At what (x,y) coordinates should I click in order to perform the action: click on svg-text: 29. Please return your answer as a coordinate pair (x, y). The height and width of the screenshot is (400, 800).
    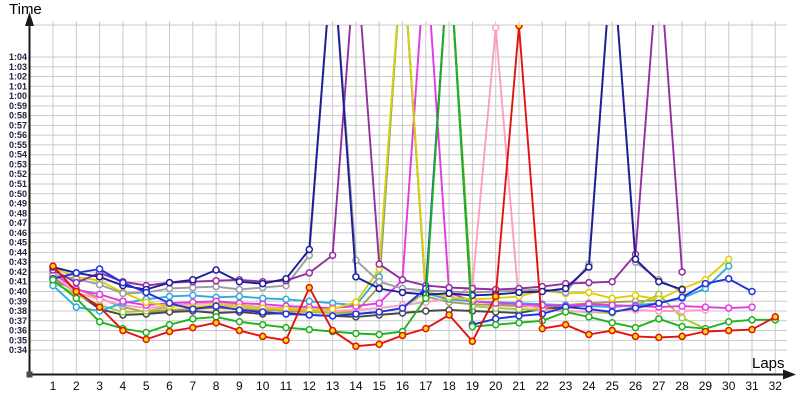
    Looking at the image, I should click on (706, 386).